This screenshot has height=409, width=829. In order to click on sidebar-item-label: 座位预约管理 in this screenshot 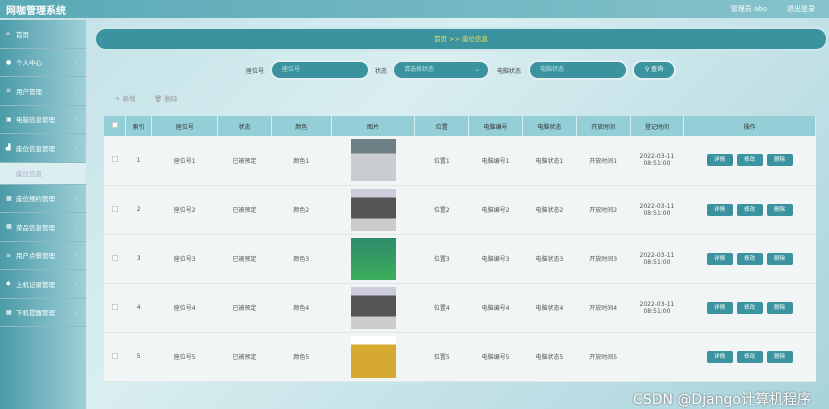, I will do `click(35, 199)`.